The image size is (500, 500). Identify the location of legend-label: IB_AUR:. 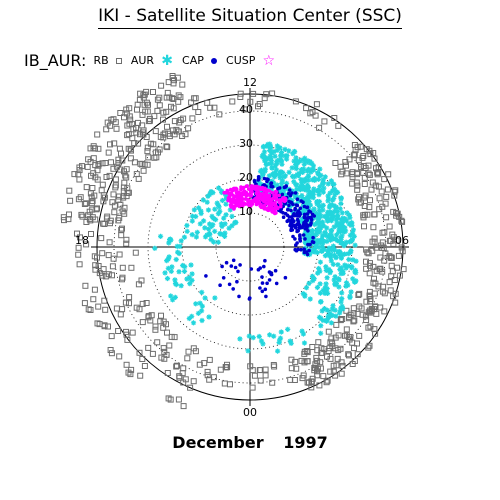
(55, 60).